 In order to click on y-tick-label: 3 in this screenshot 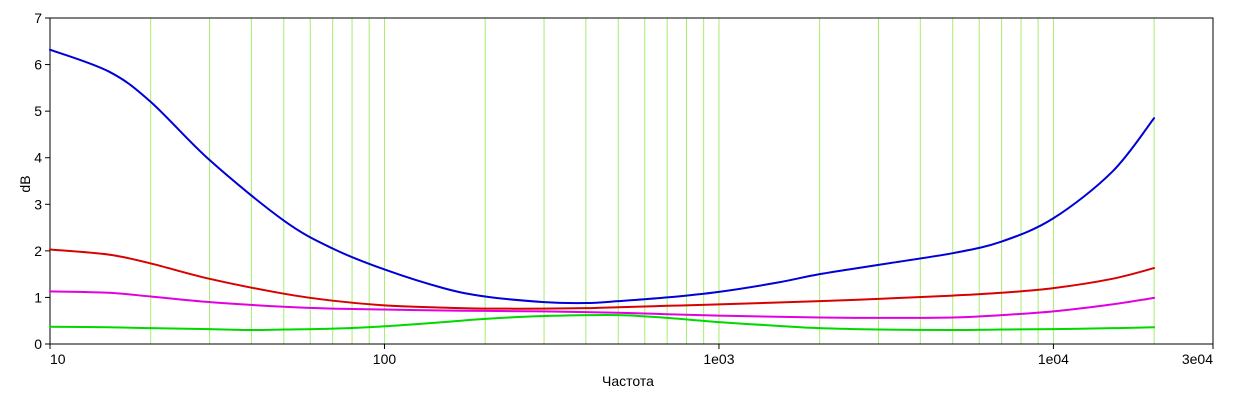, I will do `click(38, 204)`.